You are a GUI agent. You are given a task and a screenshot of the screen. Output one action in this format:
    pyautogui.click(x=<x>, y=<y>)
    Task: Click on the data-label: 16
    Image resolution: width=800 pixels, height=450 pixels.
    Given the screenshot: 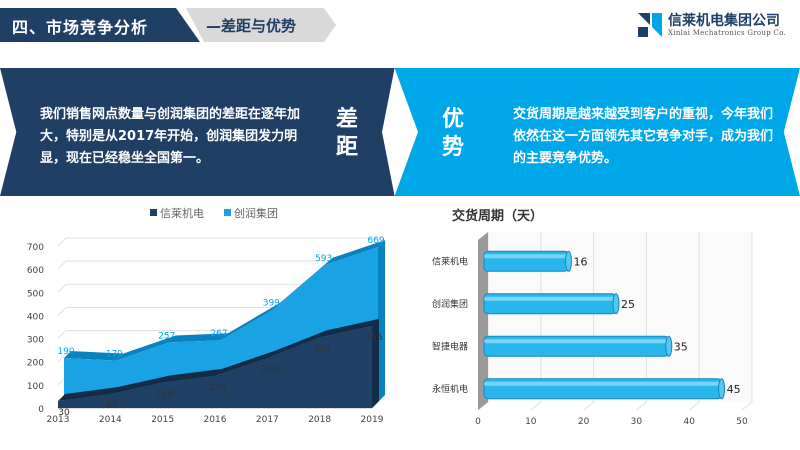 What is the action you would take?
    pyautogui.click(x=580, y=261)
    